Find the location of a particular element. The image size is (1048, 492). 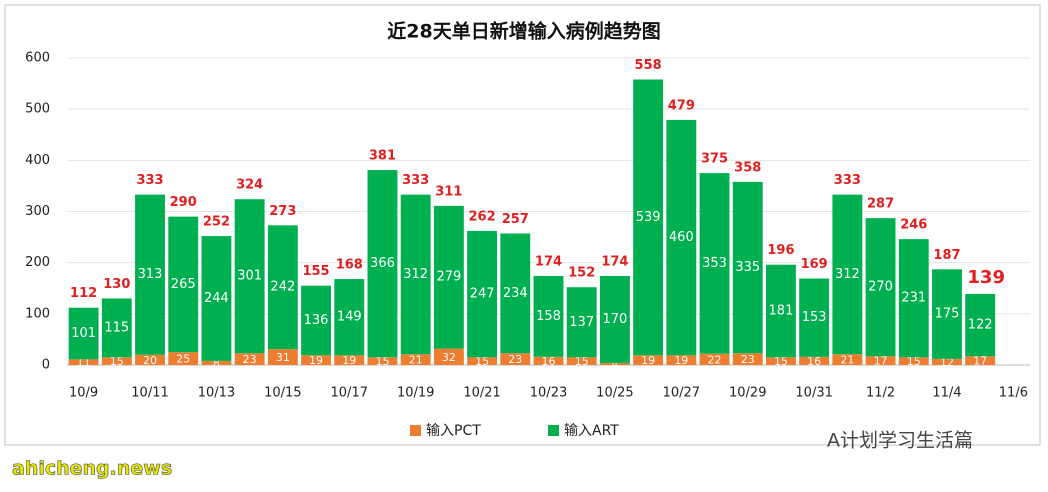

total-label: 112 is located at coordinates (83, 293).